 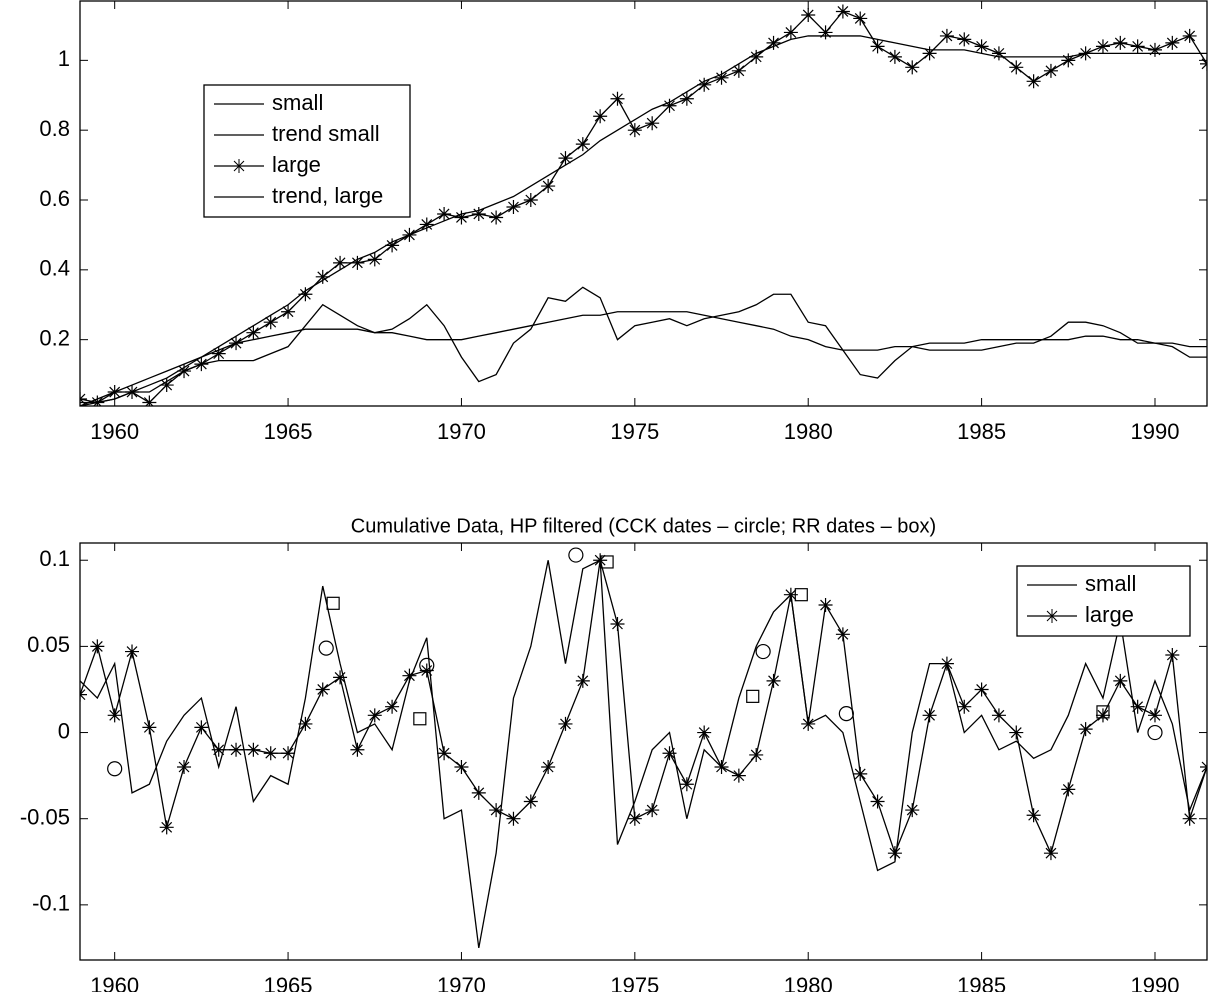 What do you see at coordinates (48, 644) in the screenshot?
I see `y-tick-label: 0.05` at bounding box center [48, 644].